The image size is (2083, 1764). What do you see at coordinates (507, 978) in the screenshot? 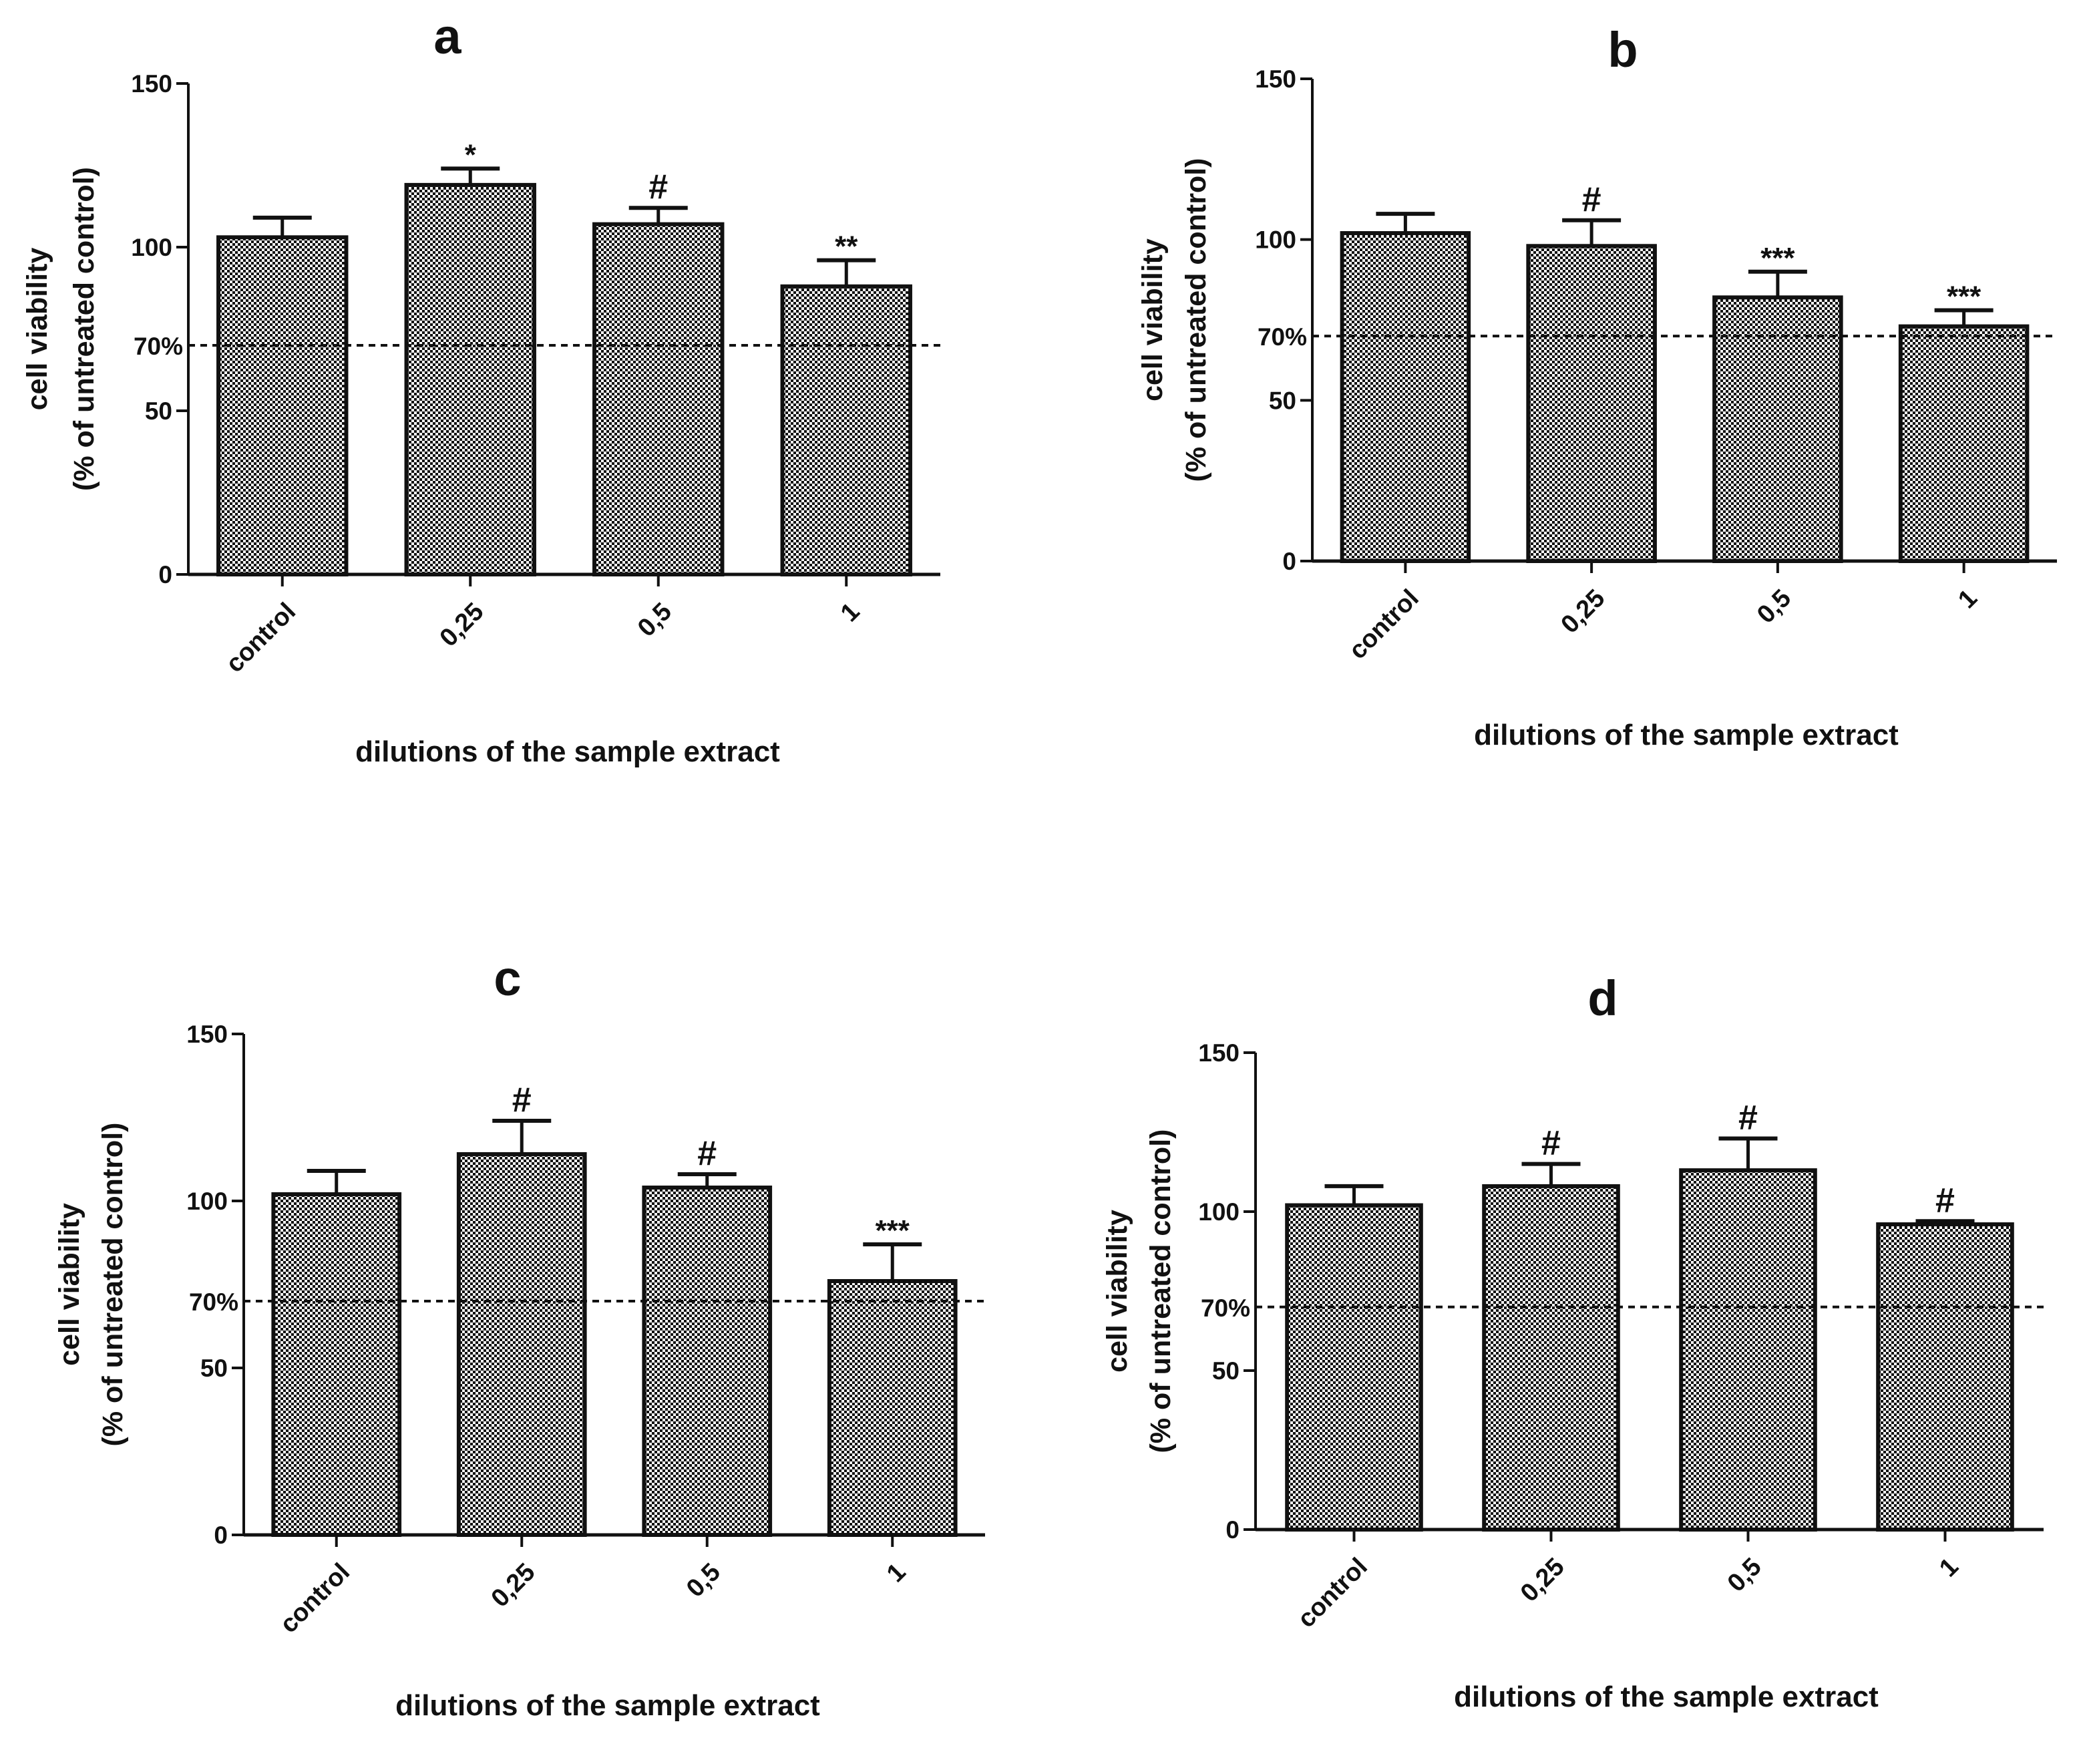
I see `panel-letter: c` at bounding box center [507, 978].